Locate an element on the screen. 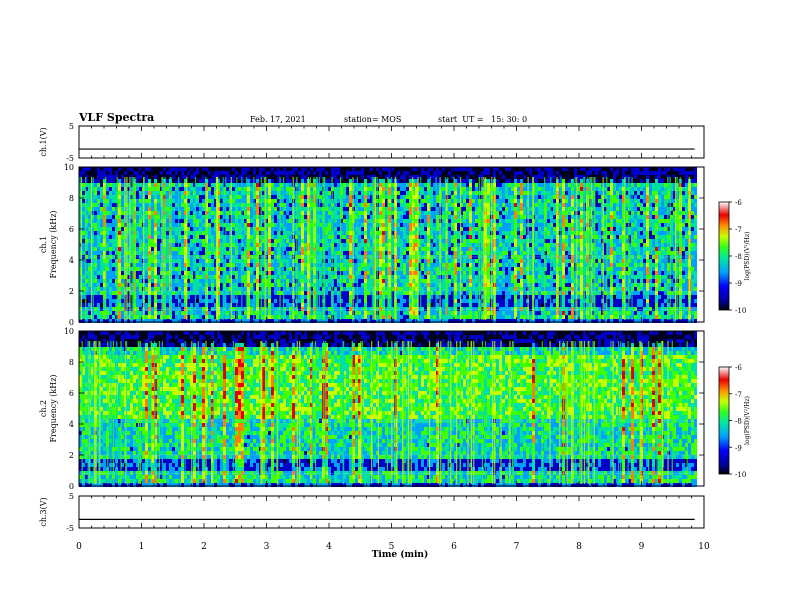  colorbar-tick-label: -10 is located at coordinates (740, 311).